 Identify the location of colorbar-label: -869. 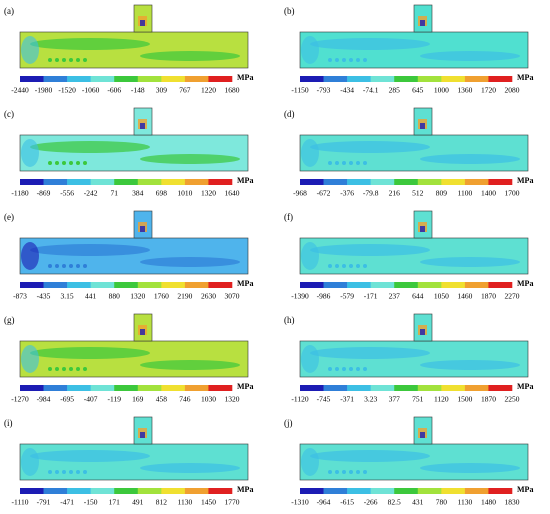
(44, 193).